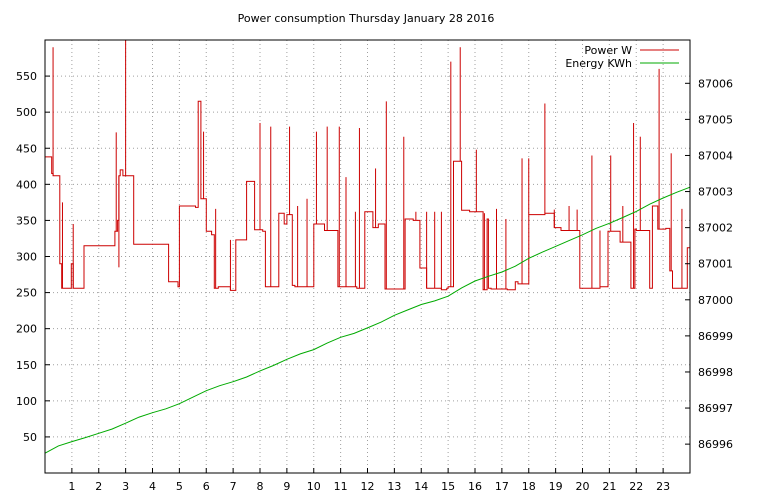  Describe the element at coordinates (608, 50) in the screenshot. I see `legend-label-0: Power W` at that location.